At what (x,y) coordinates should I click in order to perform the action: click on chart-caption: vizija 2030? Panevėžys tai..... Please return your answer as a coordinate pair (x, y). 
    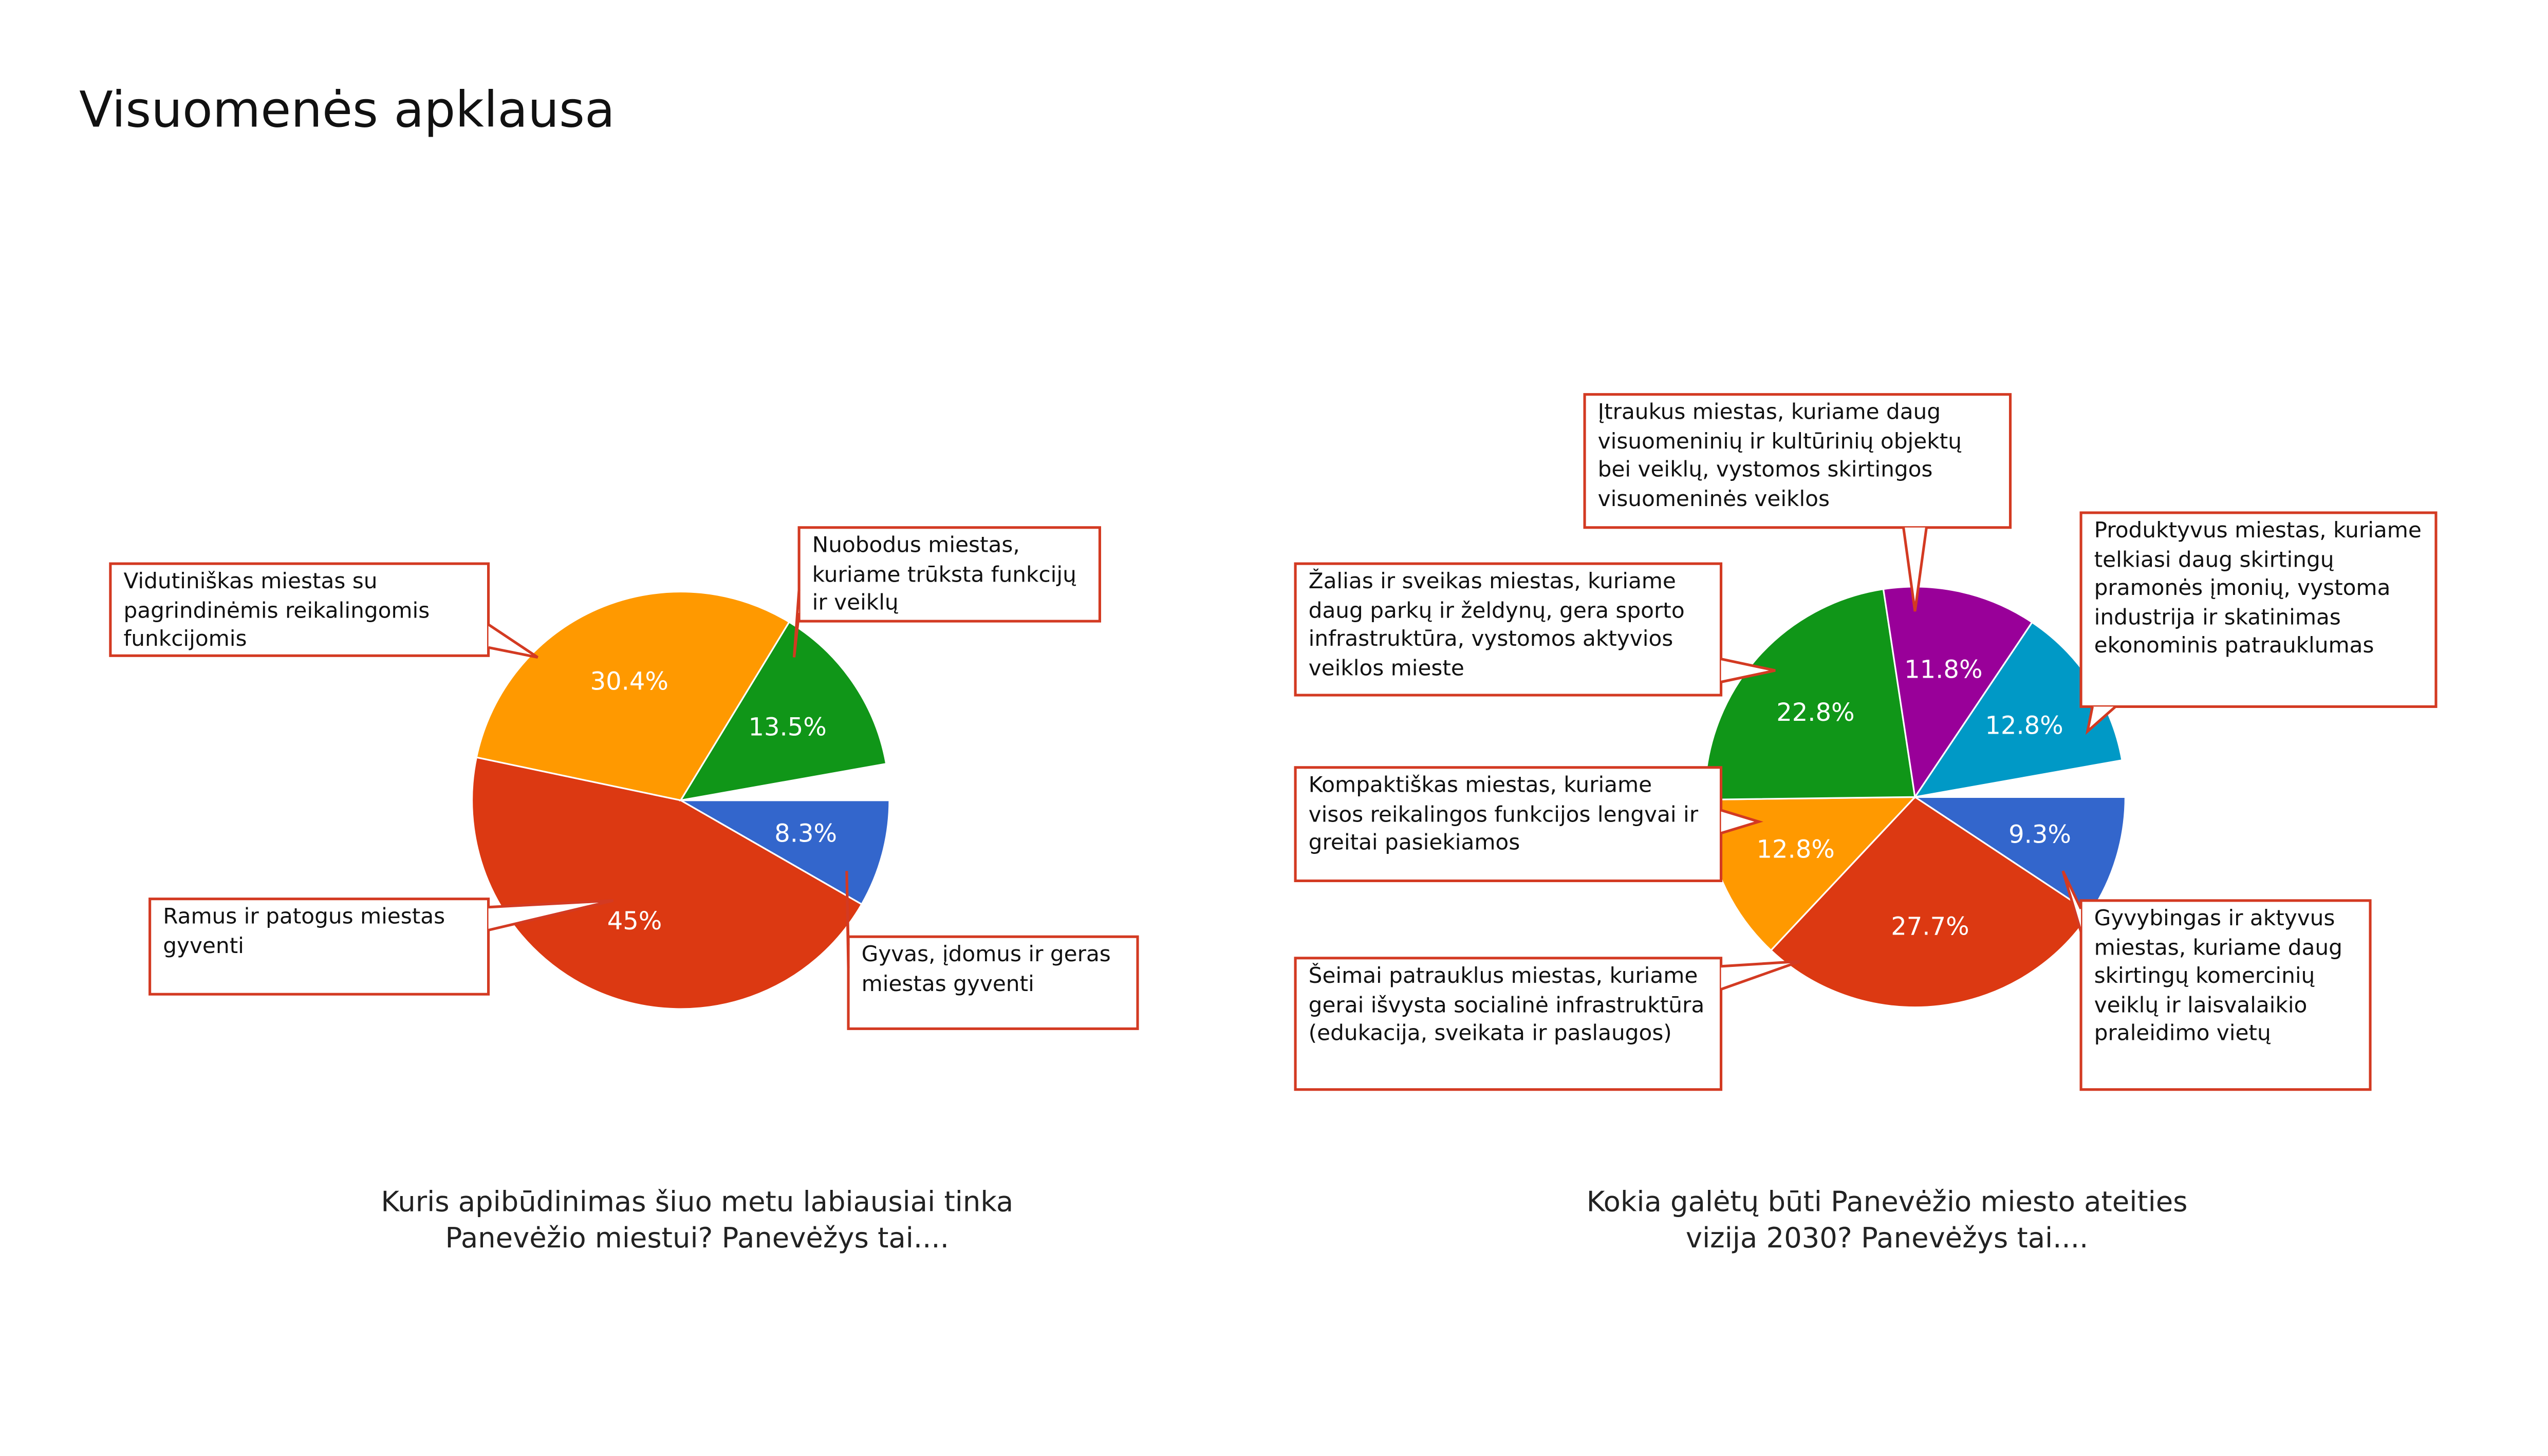
    Looking at the image, I should click on (1887, 1238).